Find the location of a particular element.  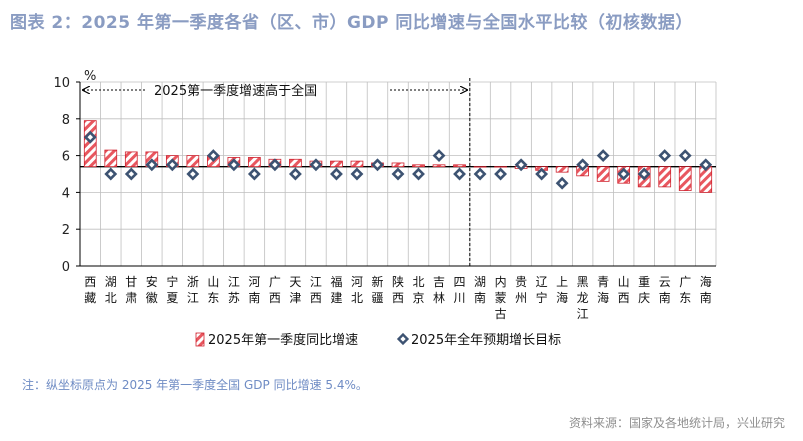

x-category-label: 福建 is located at coordinates (336, 289).